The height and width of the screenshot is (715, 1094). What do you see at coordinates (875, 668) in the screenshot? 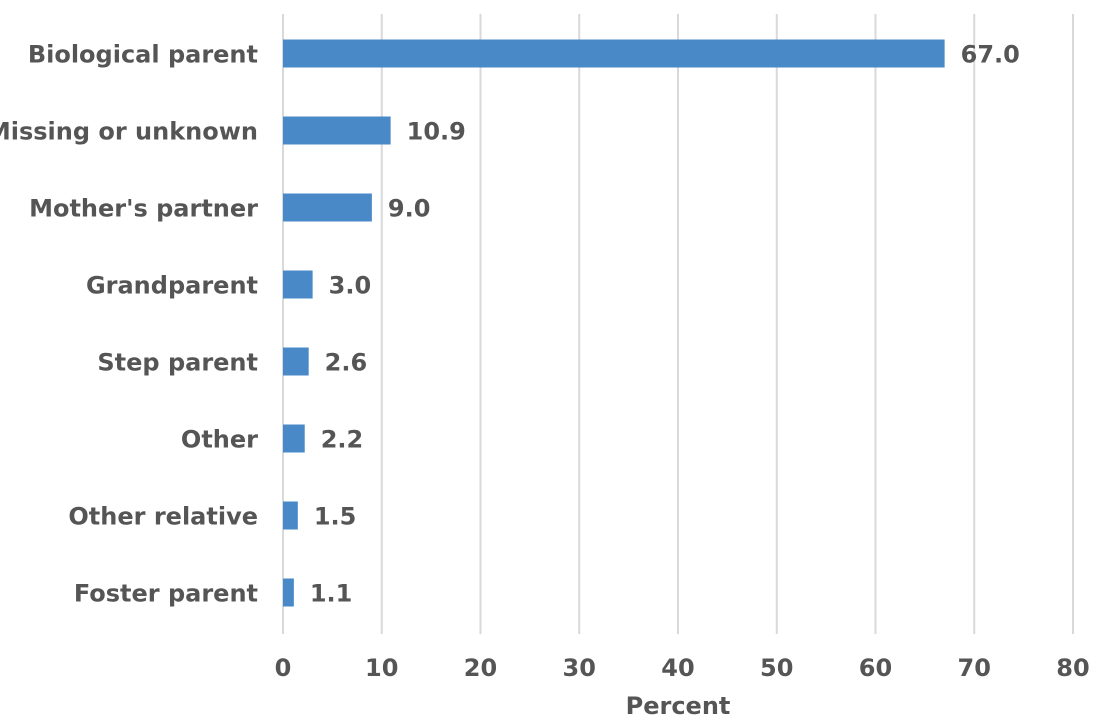
I see `x-tick-label: 60` at bounding box center [875, 668].